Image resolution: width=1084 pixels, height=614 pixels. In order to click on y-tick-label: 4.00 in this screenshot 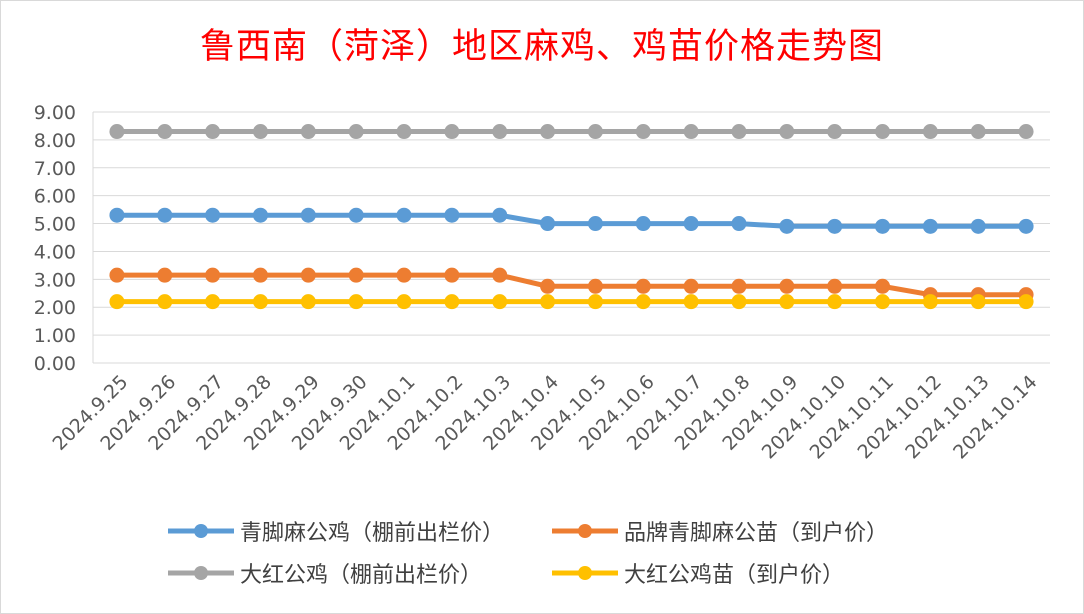, I will do `click(55, 252)`.